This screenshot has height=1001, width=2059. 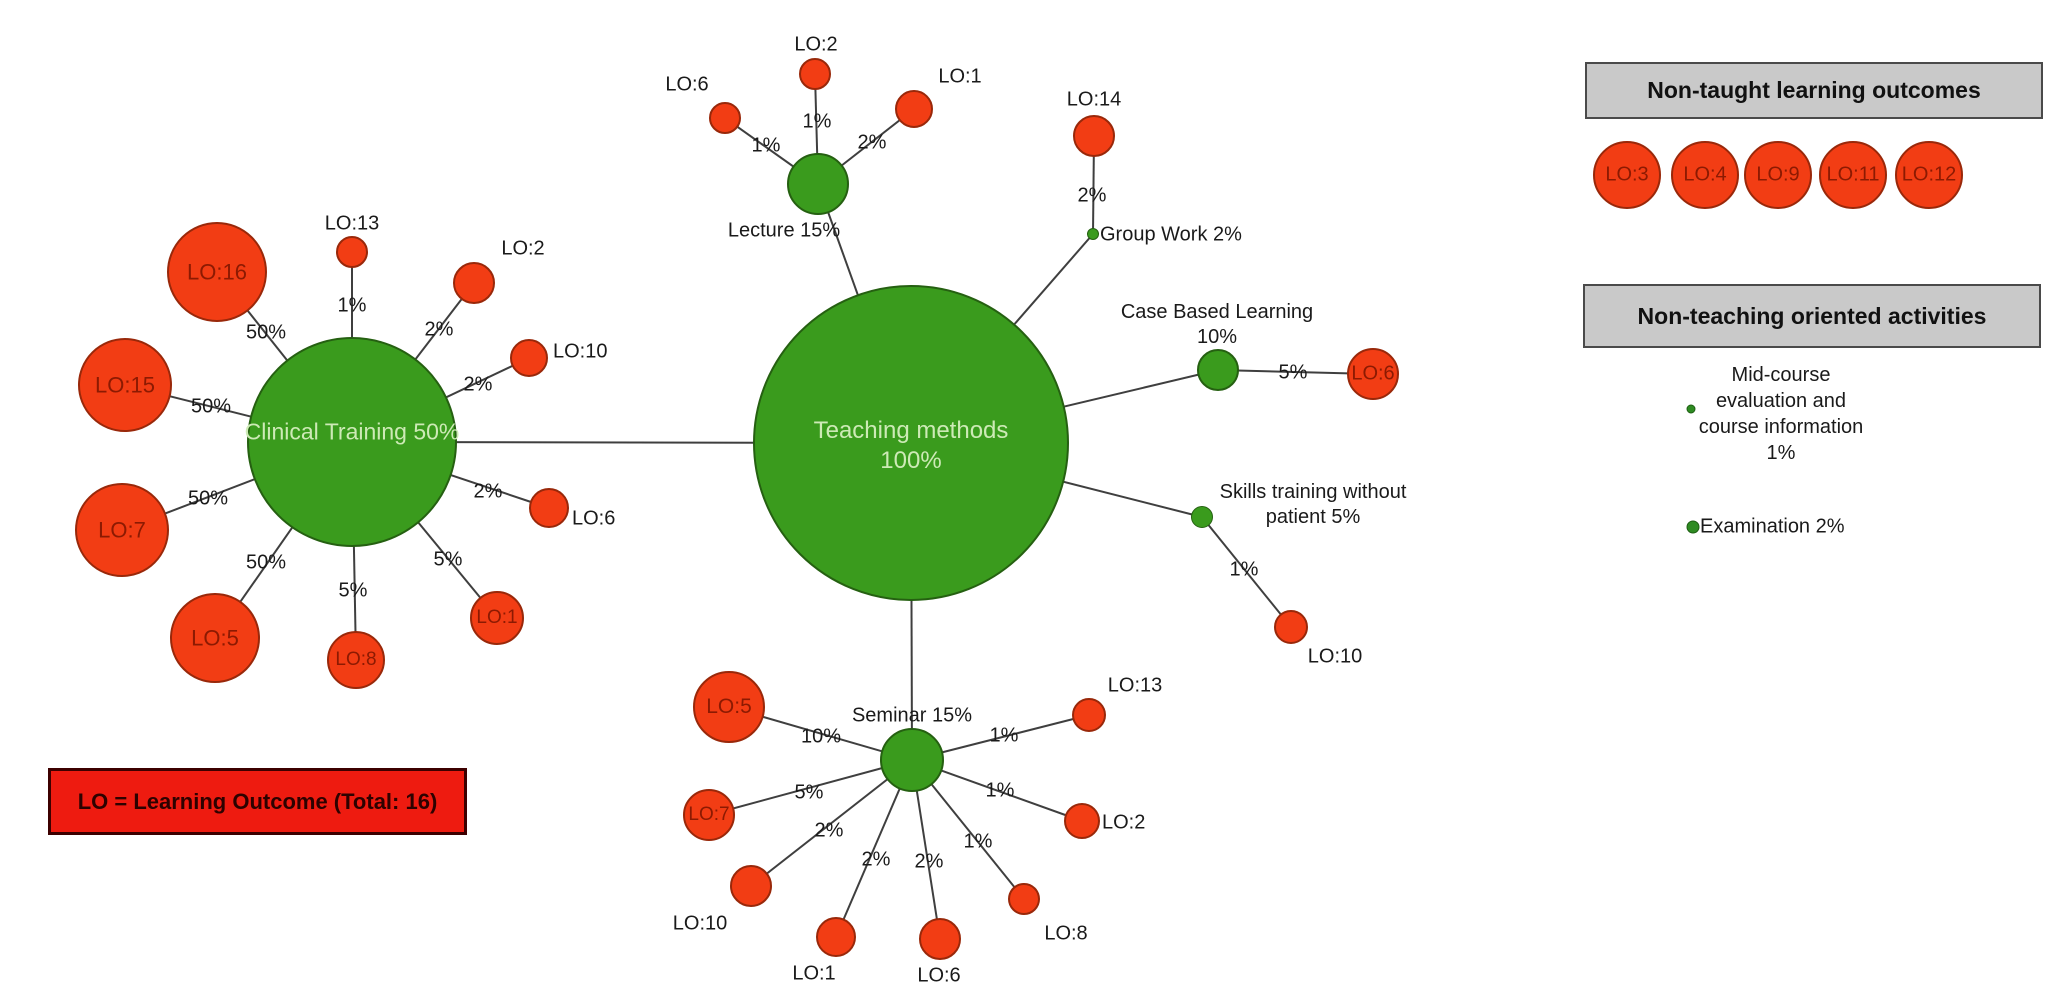 I want to click on legend-non-teaching-box: Non-teaching oriented activities, so click(x=1812, y=316).